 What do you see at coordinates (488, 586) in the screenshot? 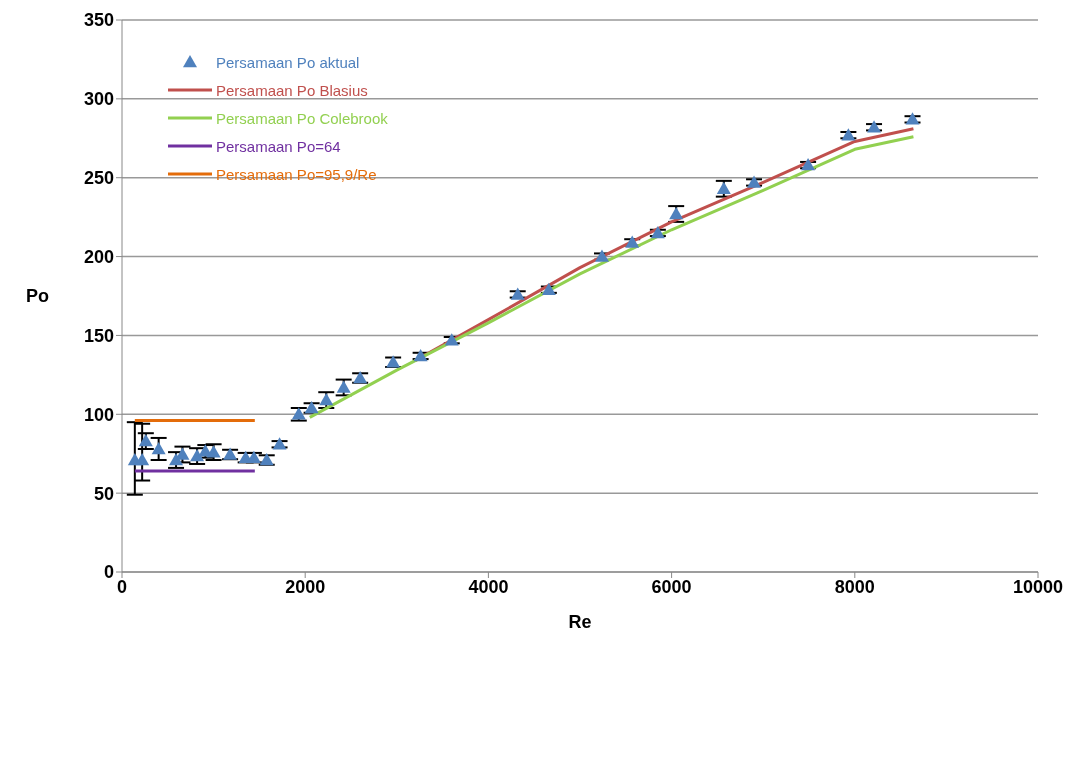
I see `x-tick-label: 4000` at bounding box center [488, 586].